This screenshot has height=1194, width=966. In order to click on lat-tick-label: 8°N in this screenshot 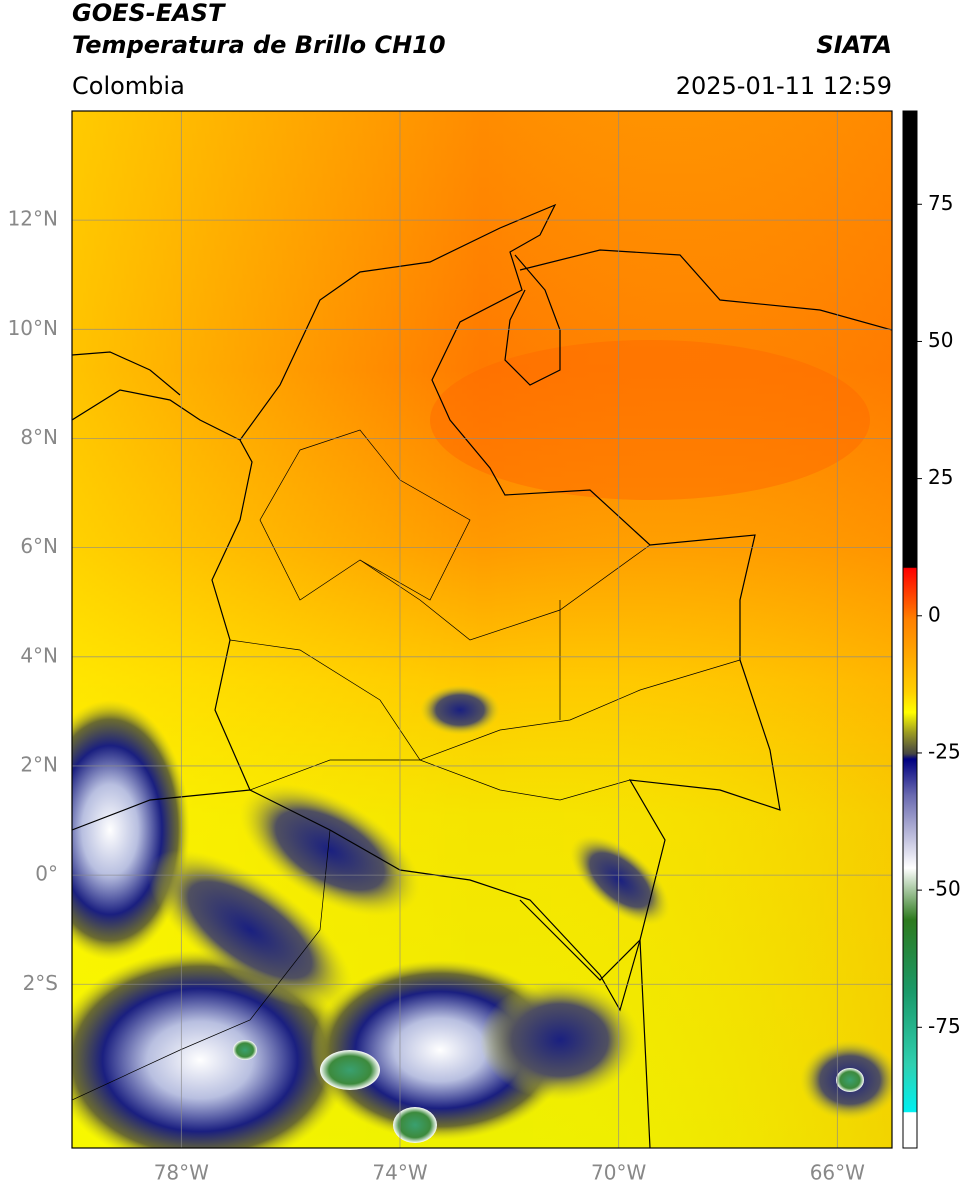, I will do `click(39, 437)`.